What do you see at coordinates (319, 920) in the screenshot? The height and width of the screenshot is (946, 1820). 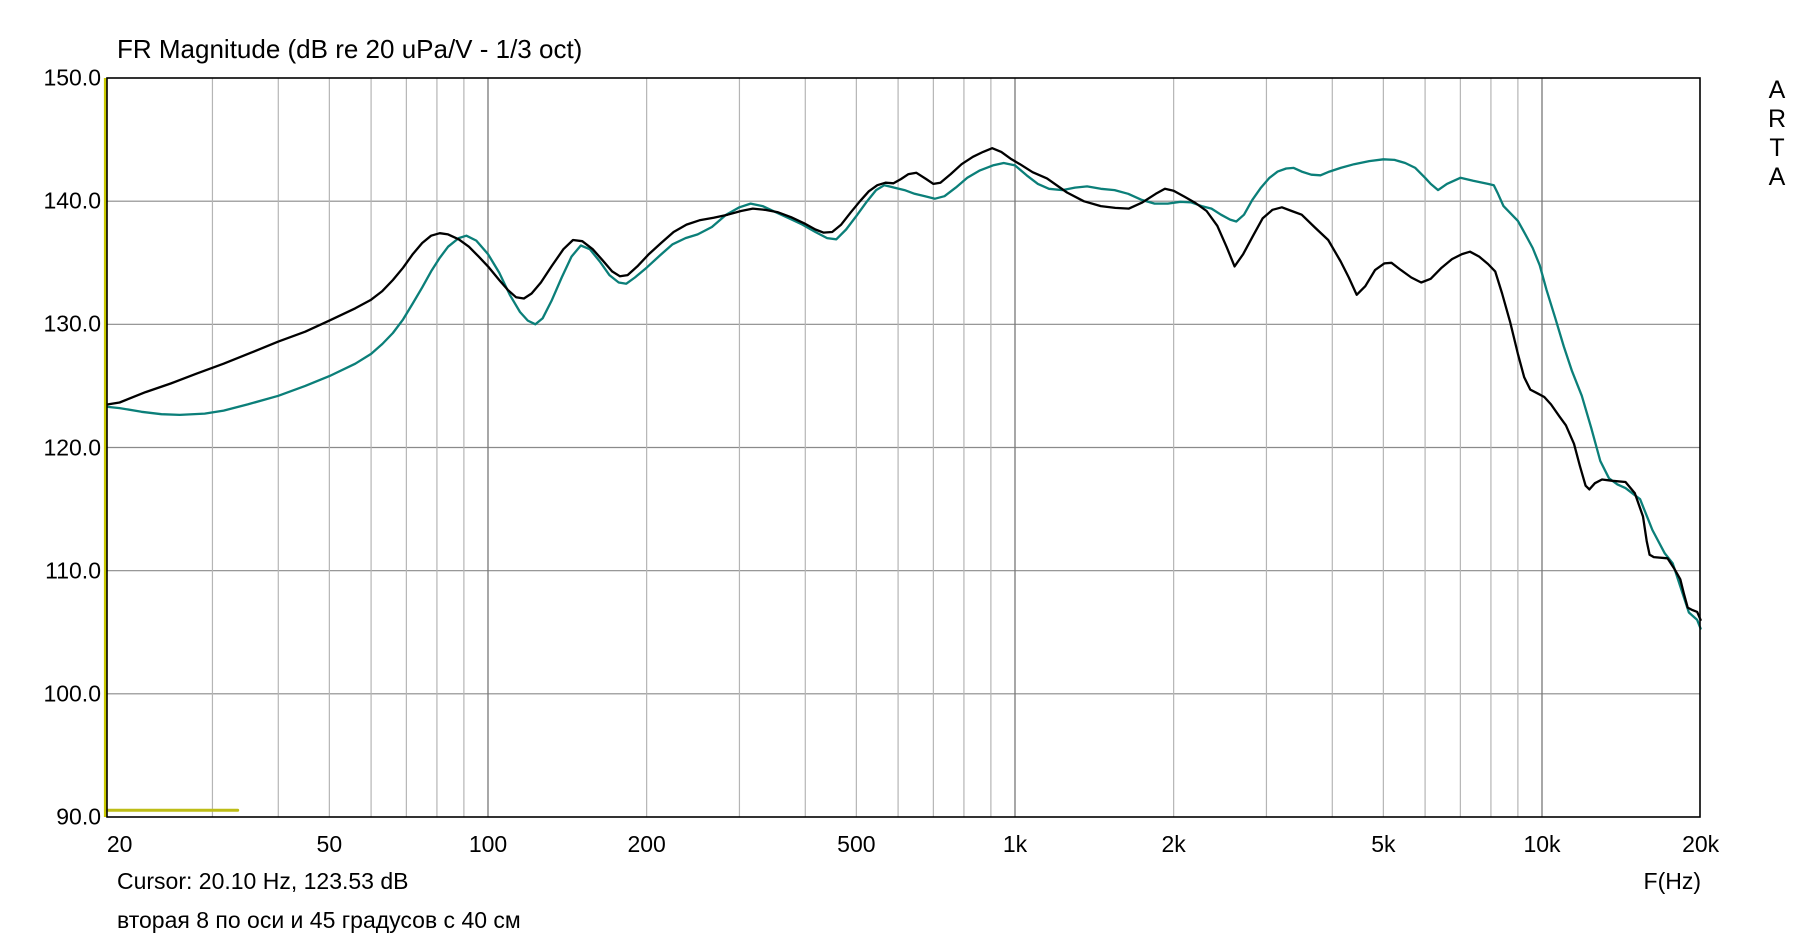 I see `measurement-note: вторая 8 по оси и 45 градусов с 40 см` at bounding box center [319, 920].